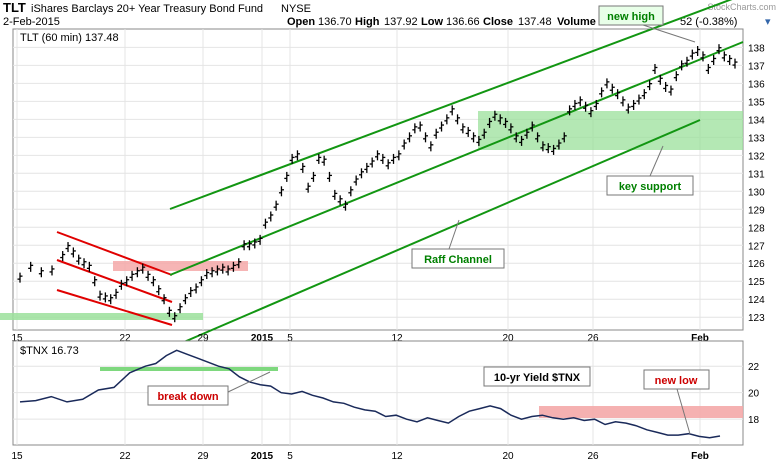 This screenshot has height=465, width=780. I want to click on yield-y-tick: 20, so click(754, 394).